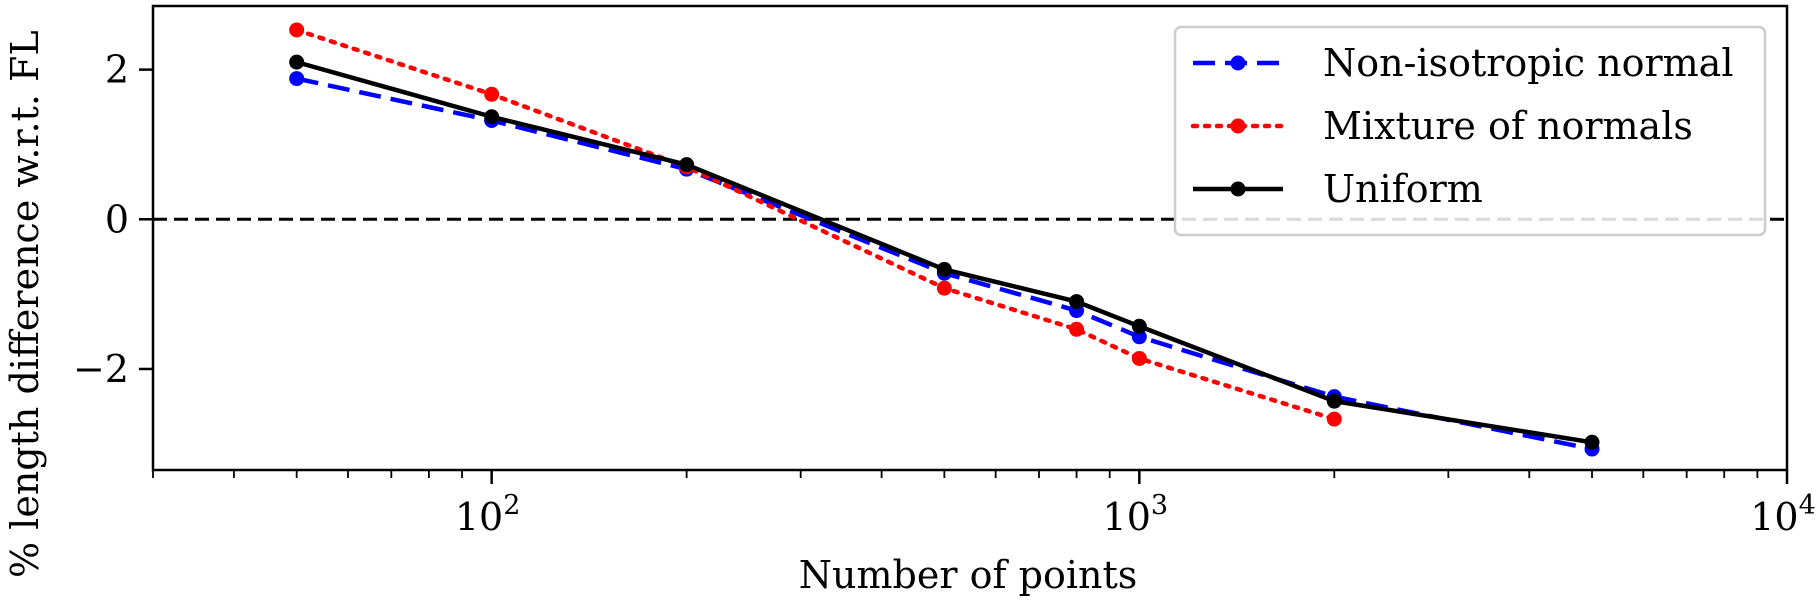 The image size is (1818, 601). What do you see at coordinates (1807, 505) in the screenshot?
I see `x-tick-label-exponent: 4` at bounding box center [1807, 505].